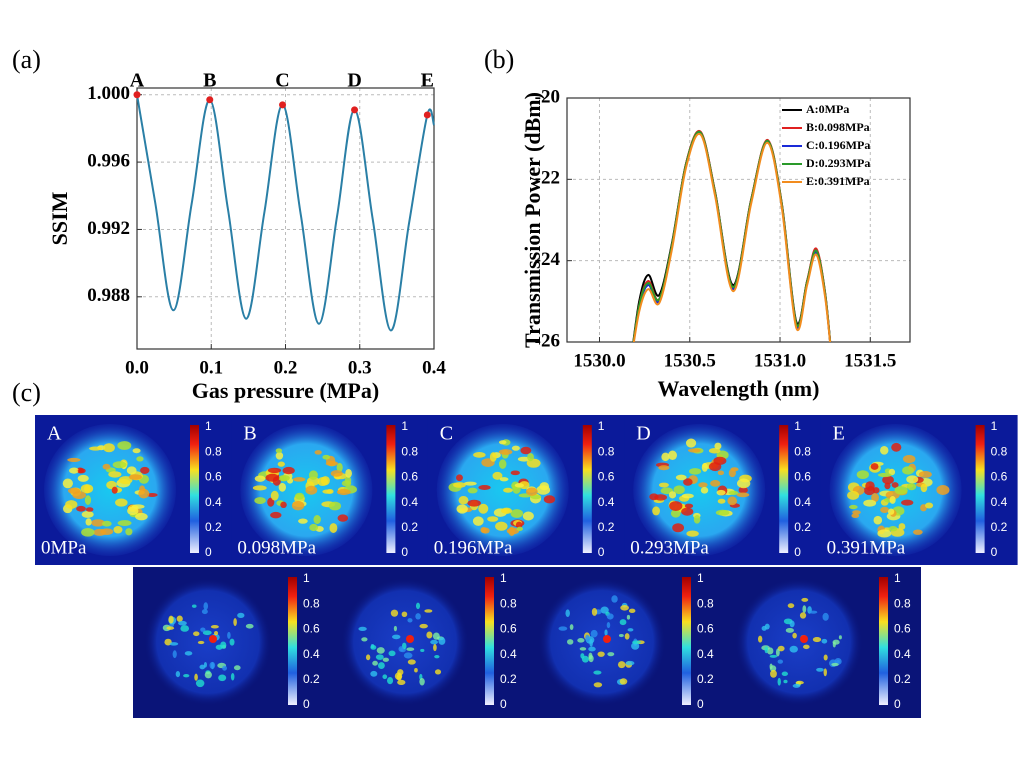 This screenshot has width=1028, height=764. Describe the element at coordinates (427, 115) in the screenshot. I see `point-marker` at that location.